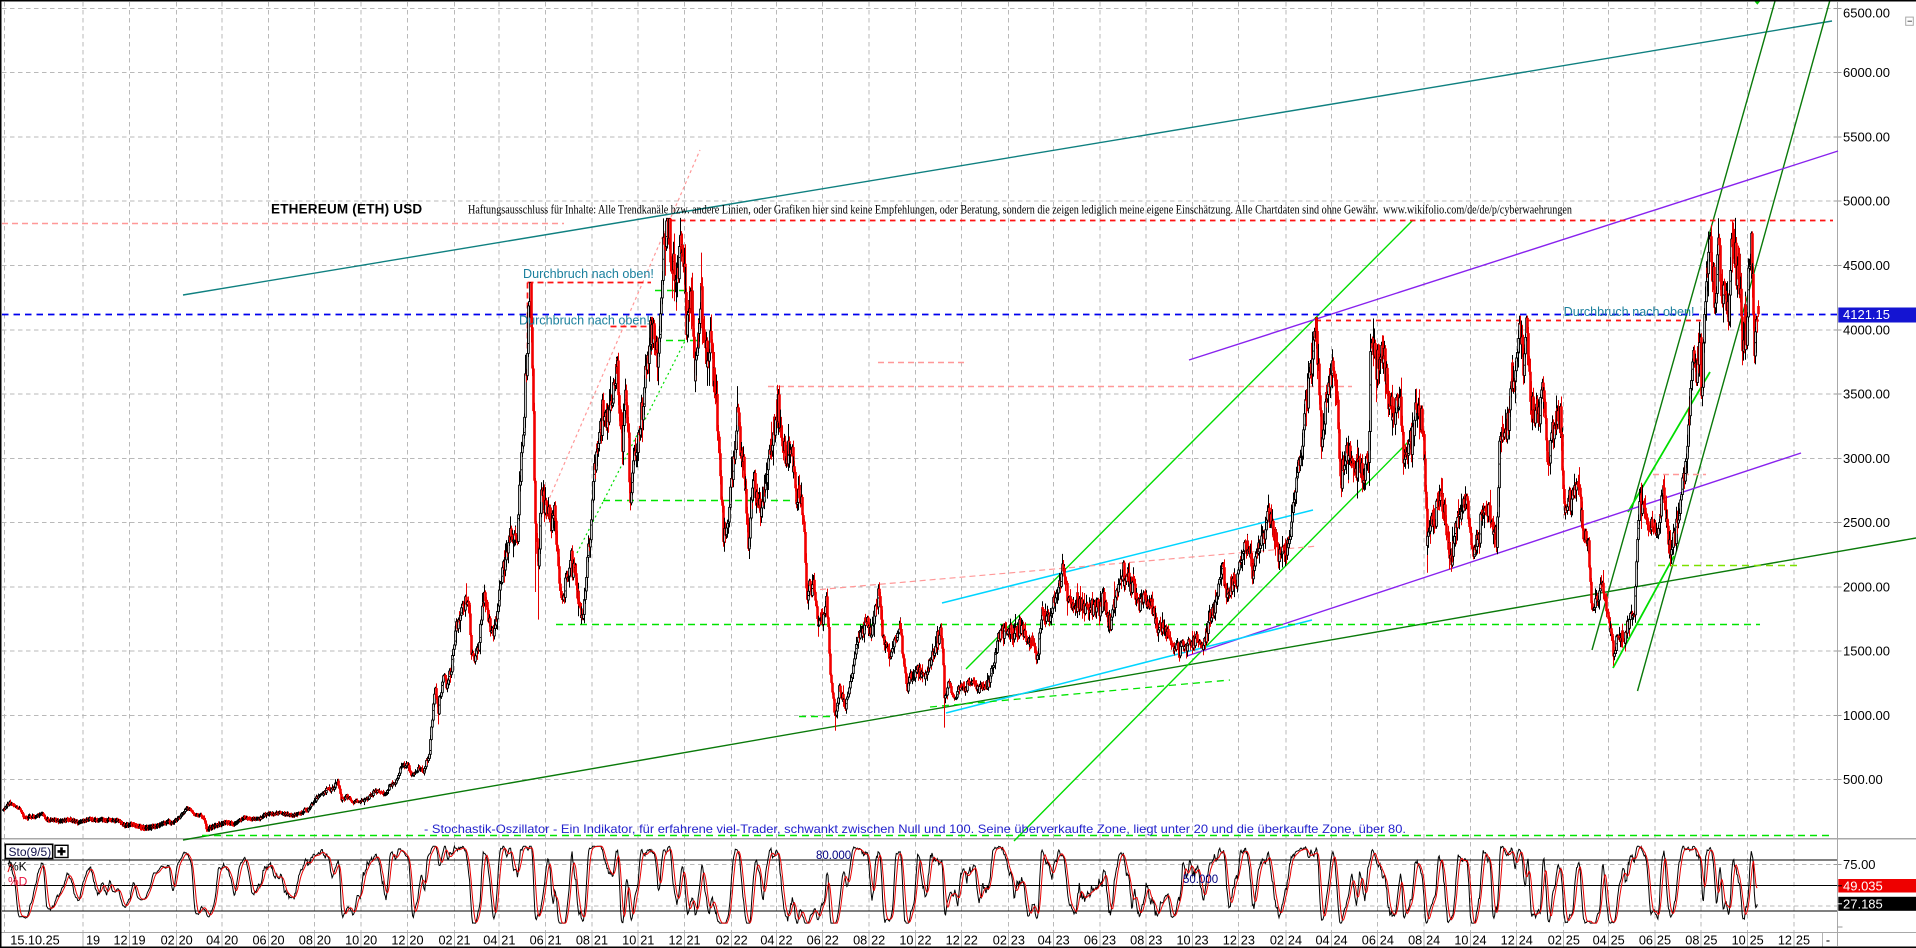 This screenshot has height=948, width=1916. What do you see at coordinates (1859, 864) in the screenshot?
I see `svg-text: 75.00` at bounding box center [1859, 864].